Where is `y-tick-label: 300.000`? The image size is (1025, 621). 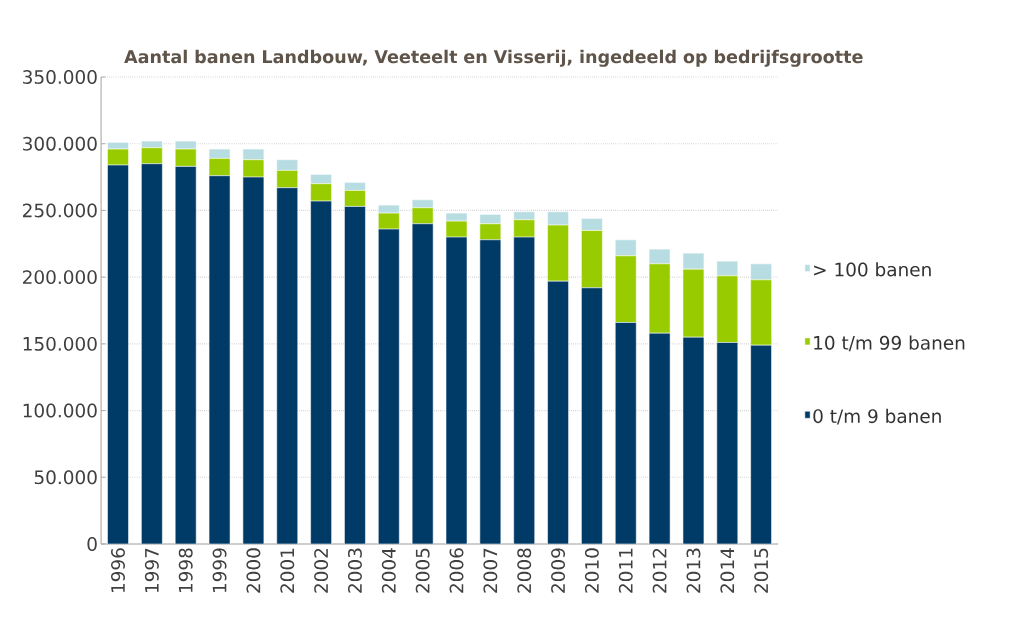
y-tick-label: 300.000 is located at coordinates (60, 143).